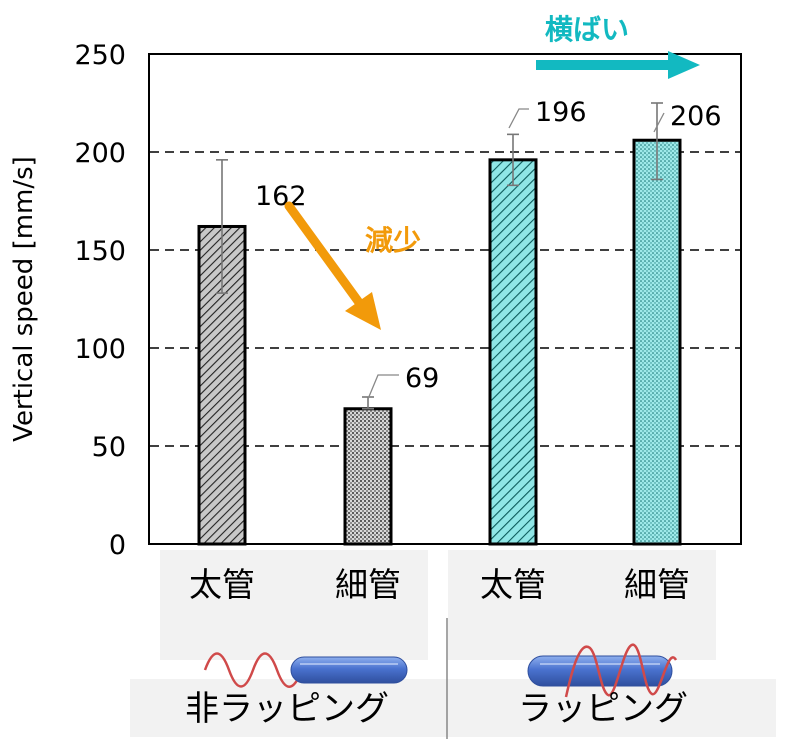 The width and height of the screenshot is (812, 739). Describe the element at coordinates (117, 545) in the screenshot. I see `y-tick-label: 0` at that location.